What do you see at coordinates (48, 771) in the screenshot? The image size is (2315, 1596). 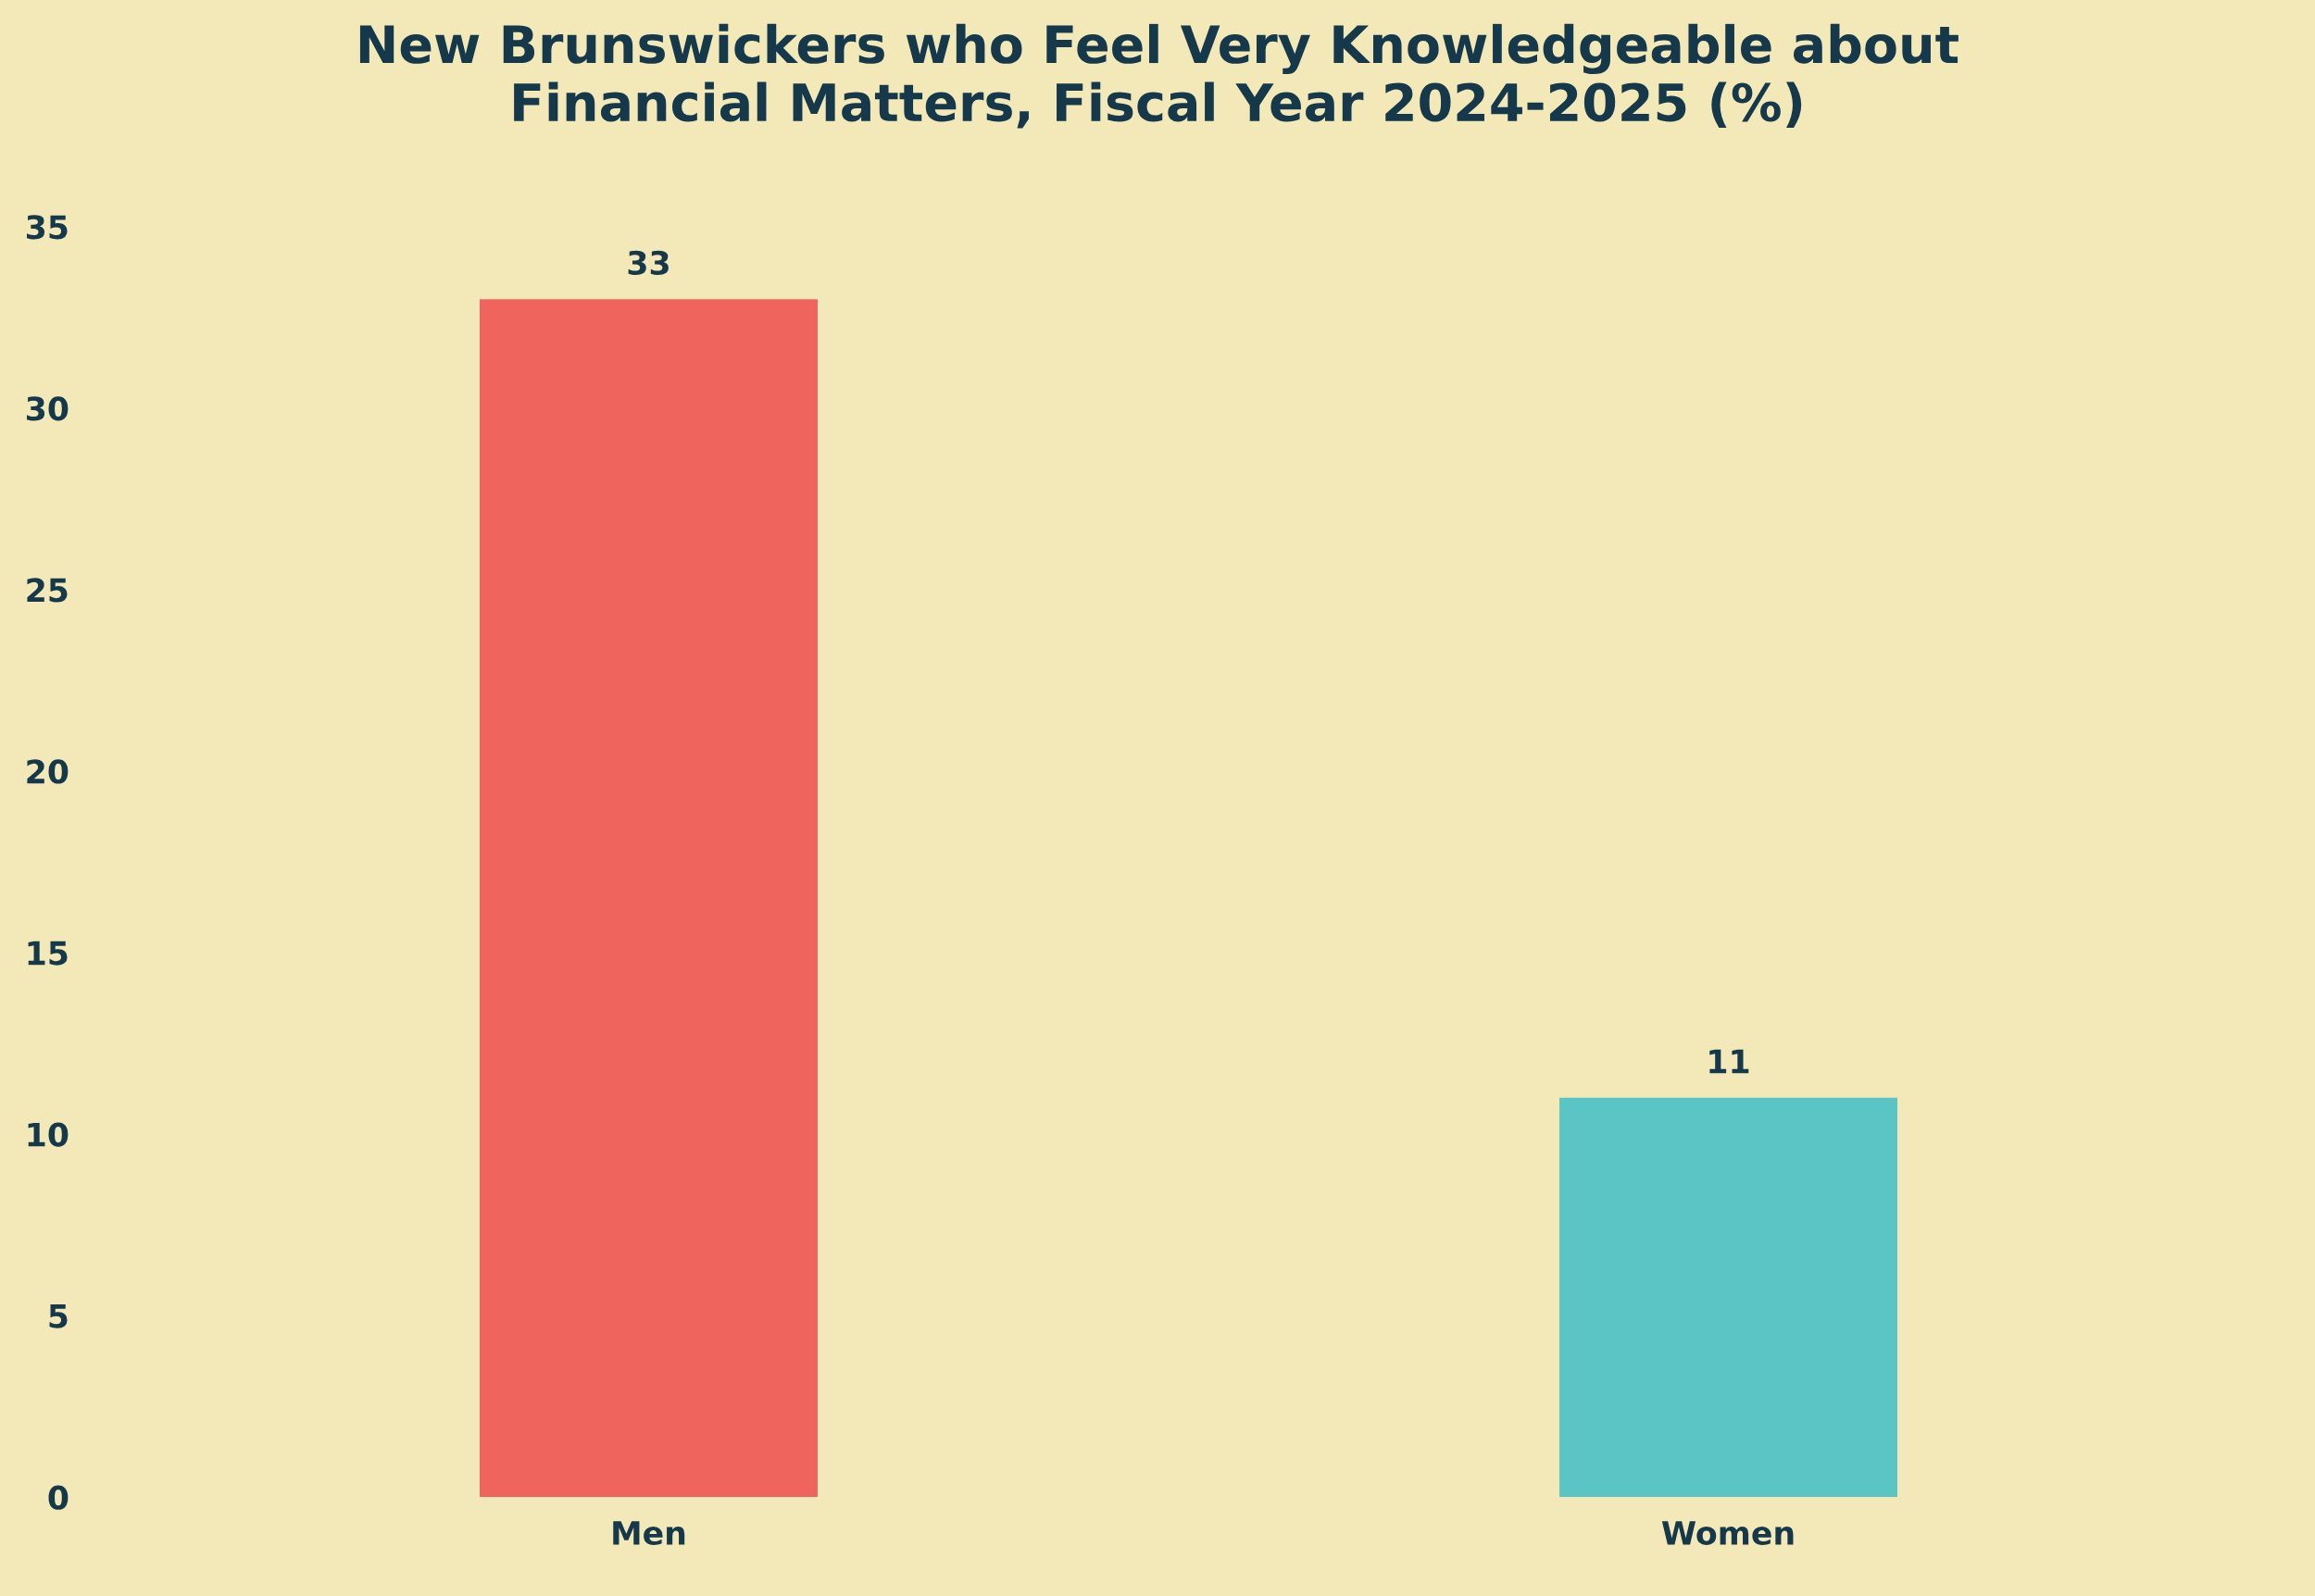 I see `y-tick-label: 20` at bounding box center [48, 771].